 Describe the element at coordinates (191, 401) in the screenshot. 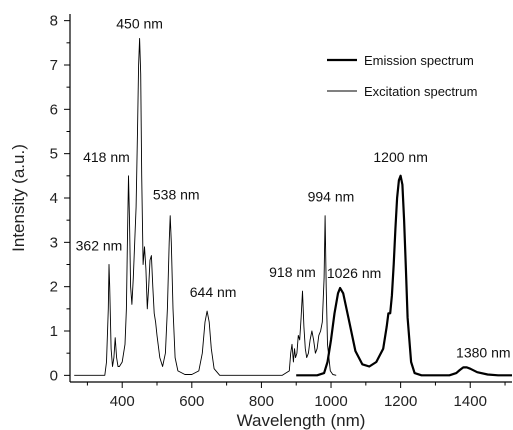

I see `x-tick-label: 600` at that location.